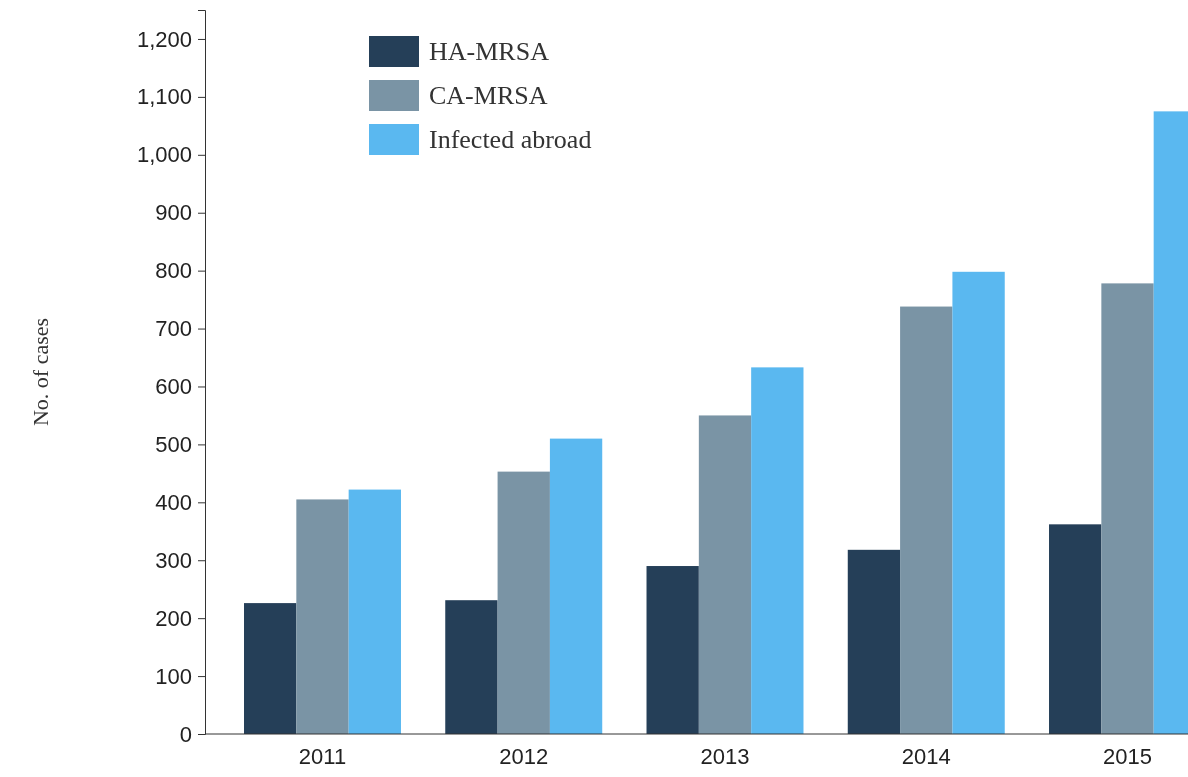 This screenshot has width=1188, height=777. Describe the element at coordinates (173, 676) in the screenshot. I see `y-tick-label: 100` at that location.